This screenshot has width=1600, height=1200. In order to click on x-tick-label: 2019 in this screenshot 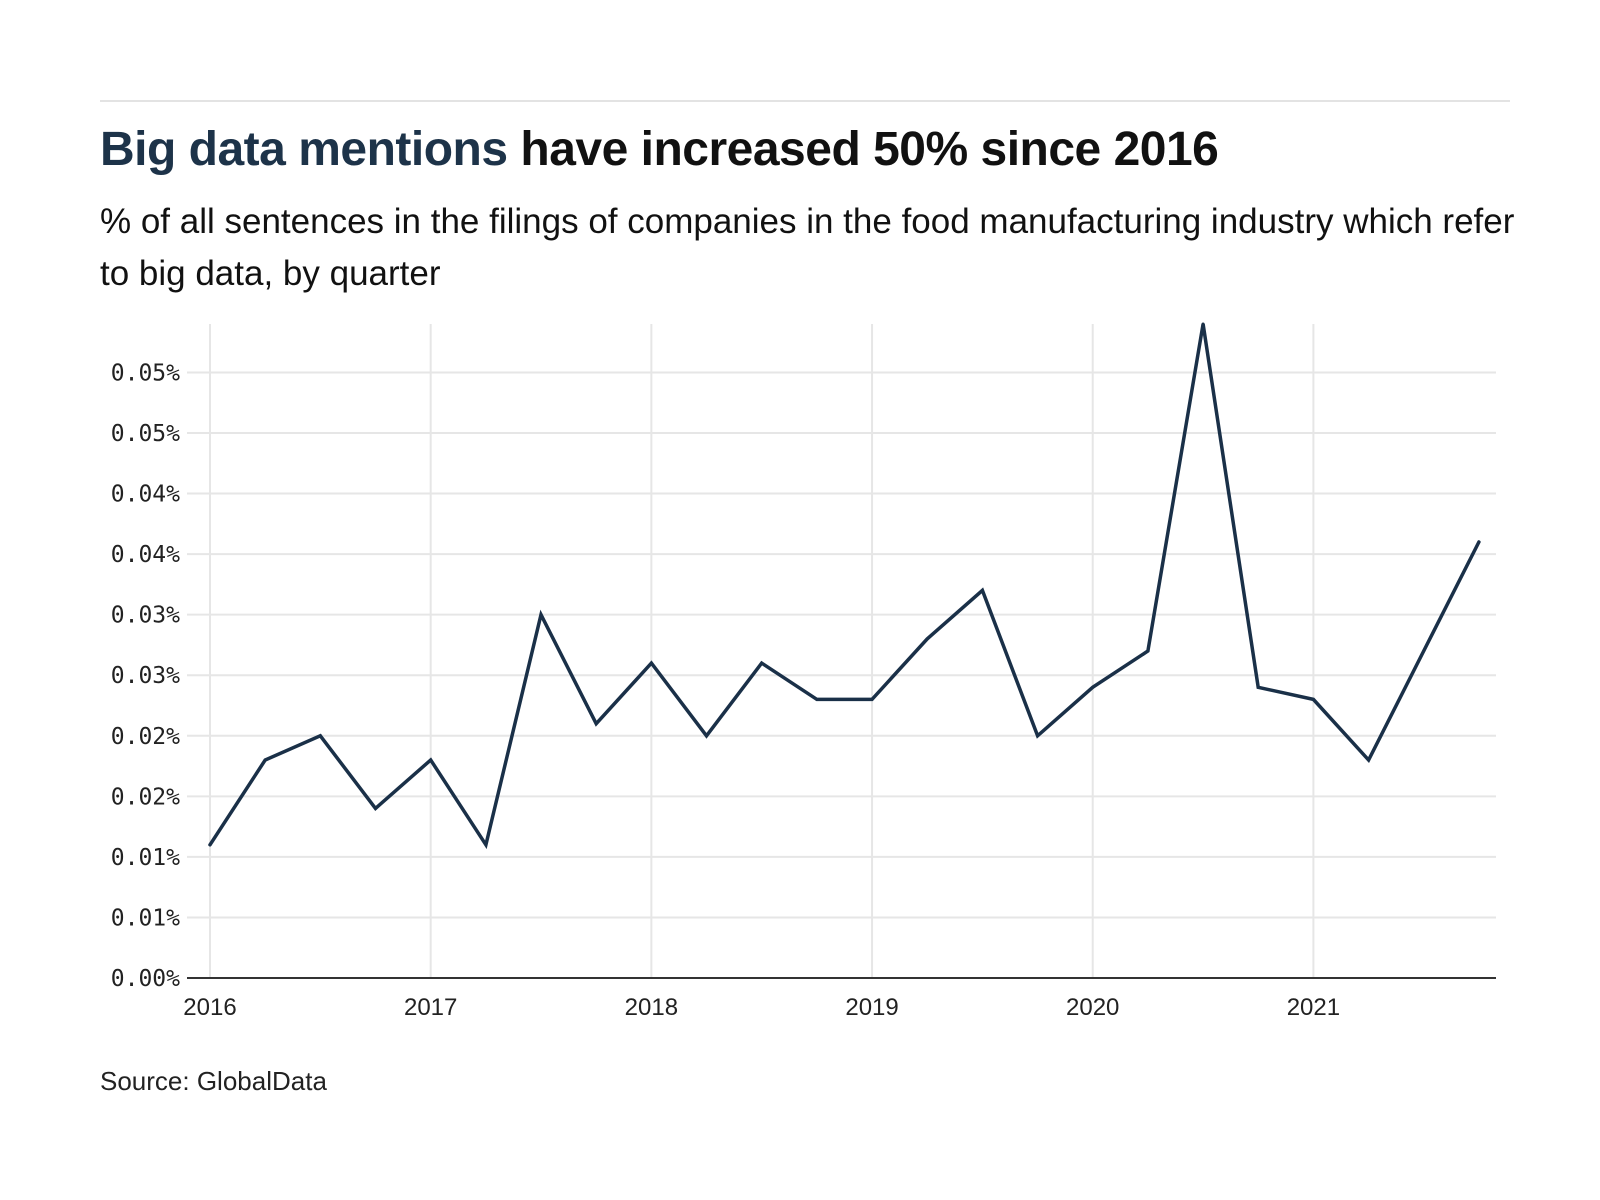, I will do `click(871, 1007)`.